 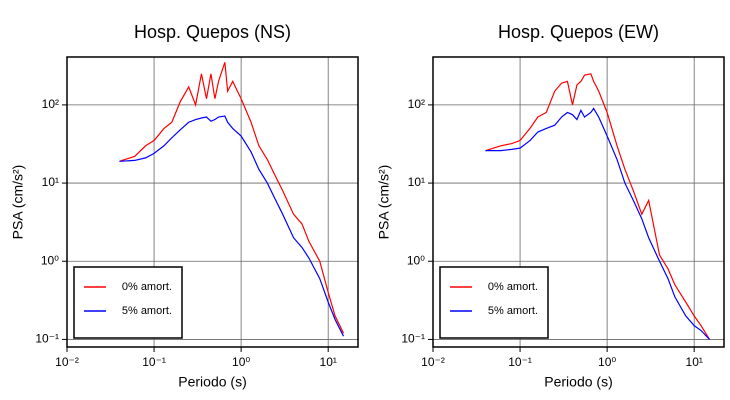 I want to click on chart-title: Hosp. Quepos (EW), so click(x=578, y=32).